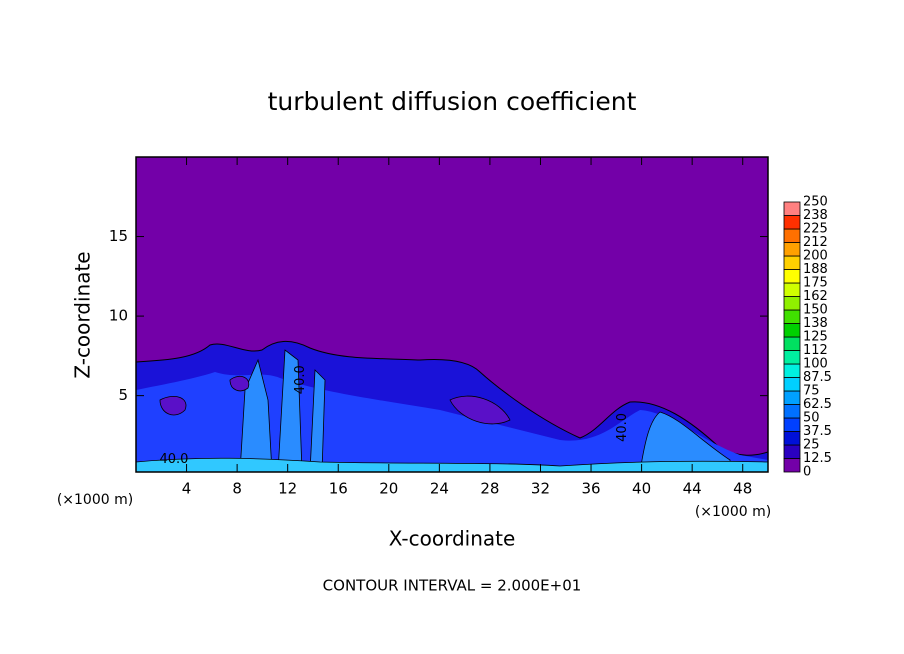 The image size is (904, 654). I want to click on y-tick-label: 15, so click(118, 236).